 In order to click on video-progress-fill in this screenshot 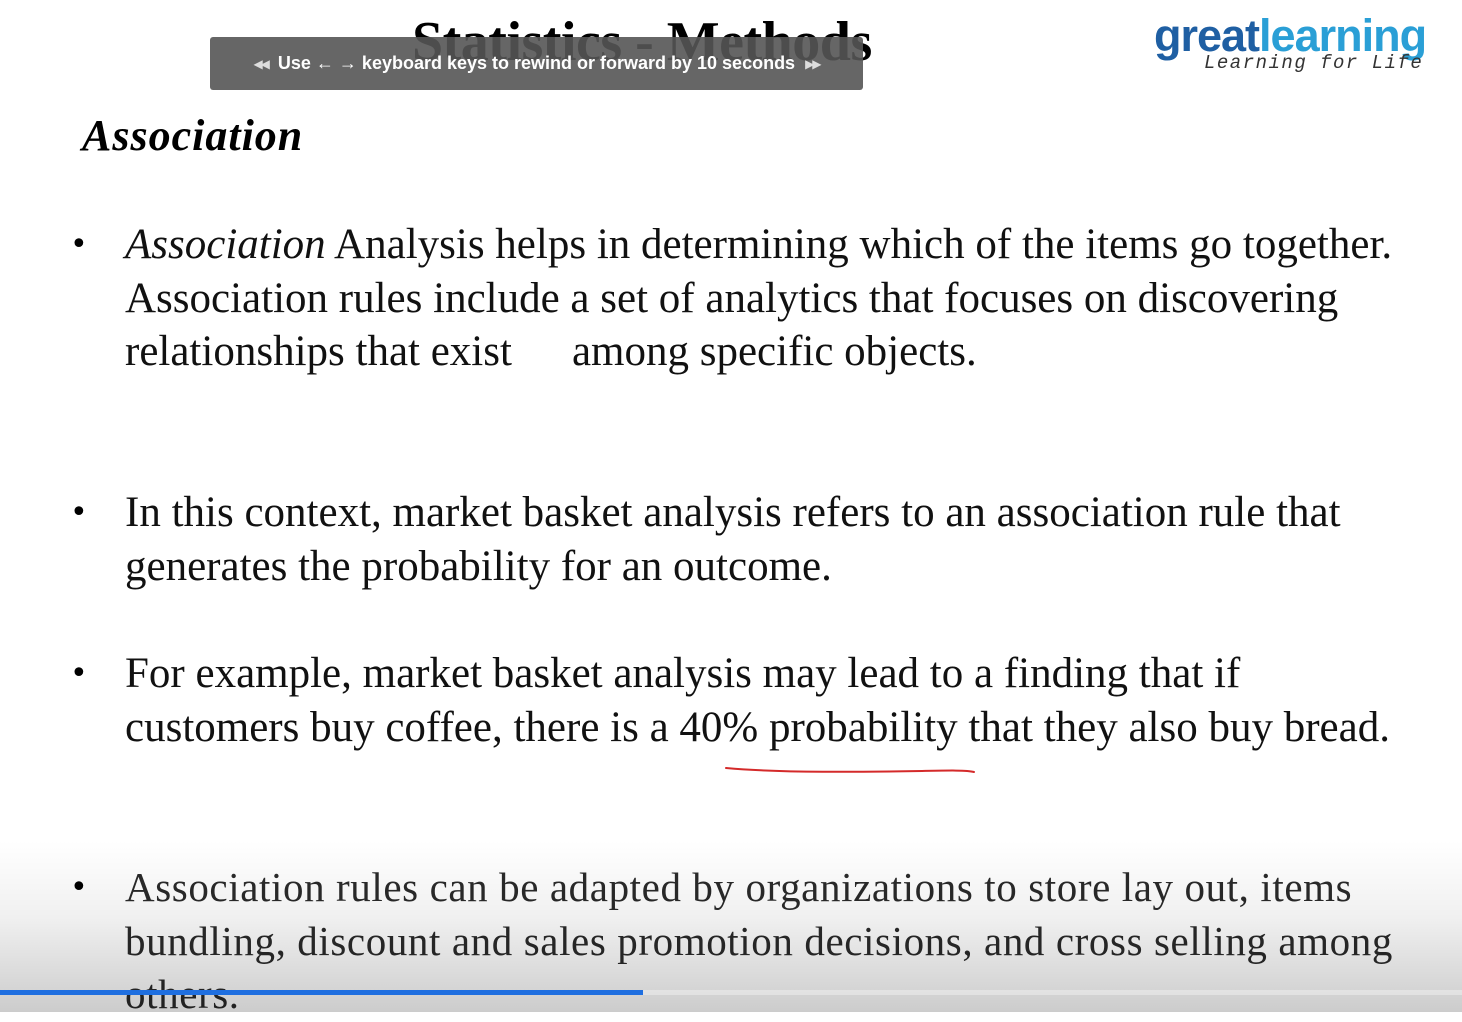, I will do `click(322, 992)`.